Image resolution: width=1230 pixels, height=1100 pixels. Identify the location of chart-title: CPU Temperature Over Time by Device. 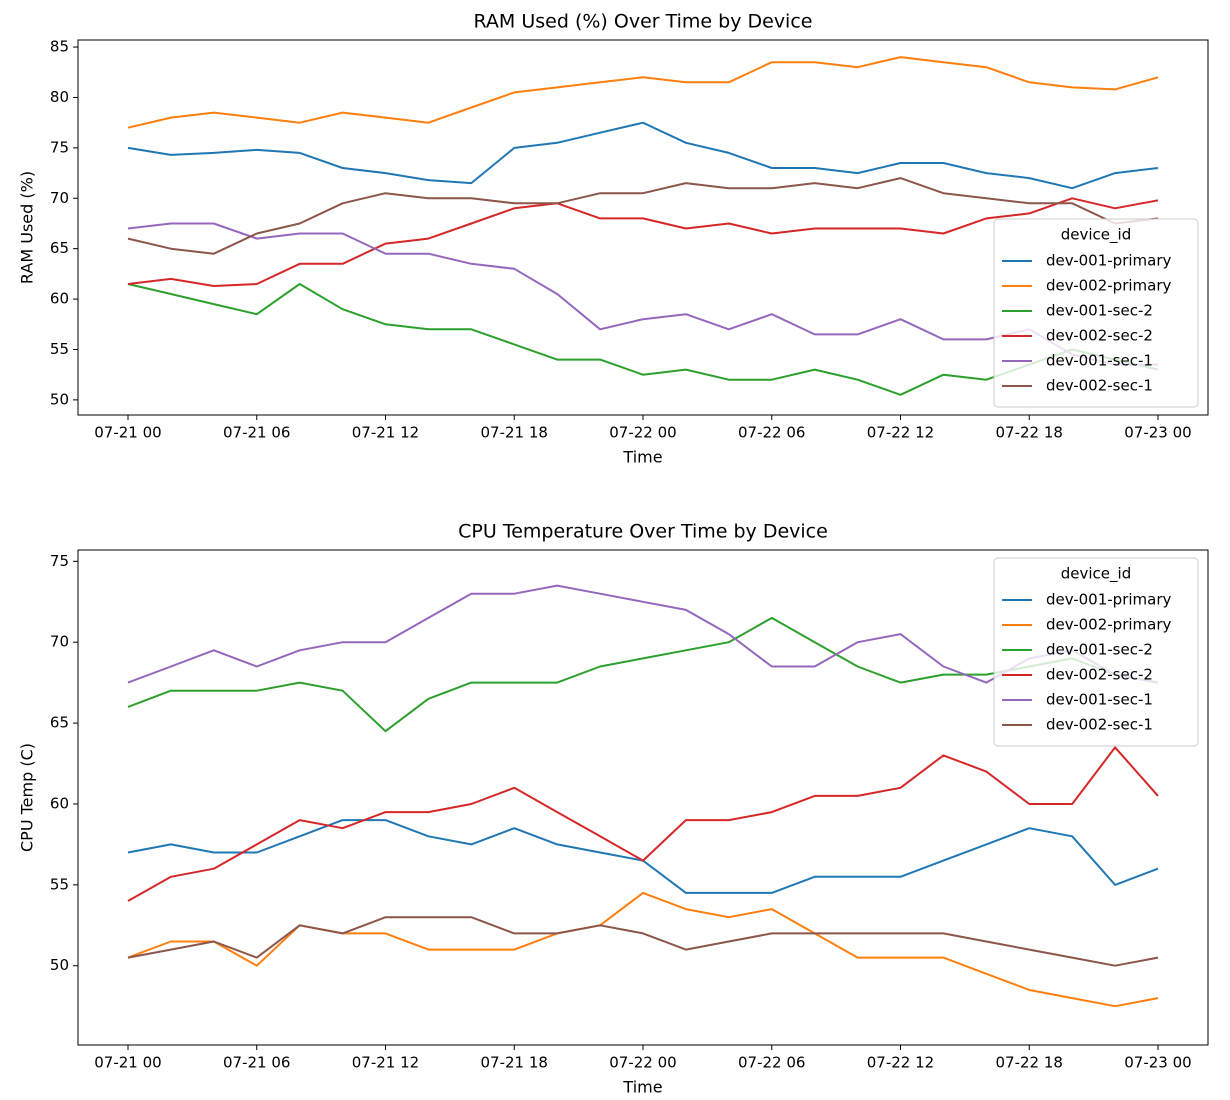
(643, 532).